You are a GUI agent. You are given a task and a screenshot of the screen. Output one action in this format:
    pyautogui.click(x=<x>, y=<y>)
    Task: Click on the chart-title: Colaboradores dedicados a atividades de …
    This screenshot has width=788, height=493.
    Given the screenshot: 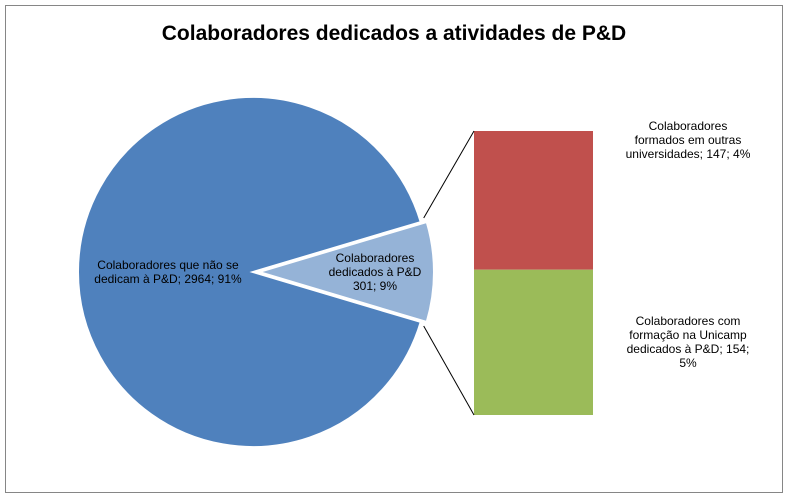 What is the action you would take?
    pyautogui.click(x=394, y=33)
    